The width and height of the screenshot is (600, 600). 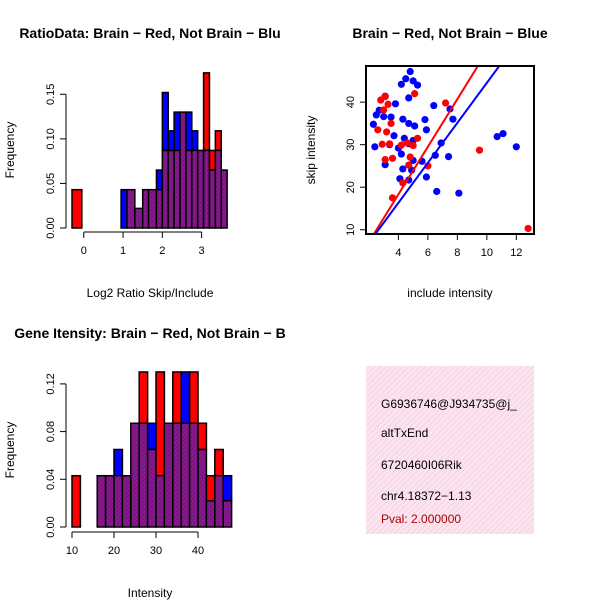 I want to click on y-tick-label: 0.15, so click(x=51, y=94).